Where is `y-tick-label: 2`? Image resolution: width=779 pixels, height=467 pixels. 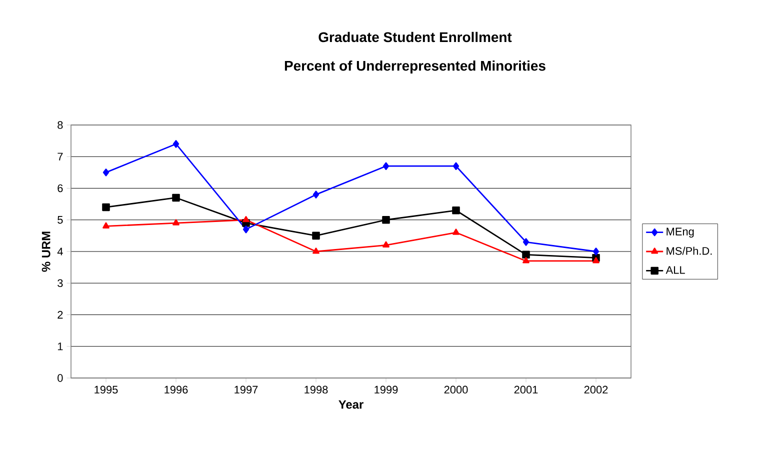 y-tick-label: 2 is located at coordinates (60, 314).